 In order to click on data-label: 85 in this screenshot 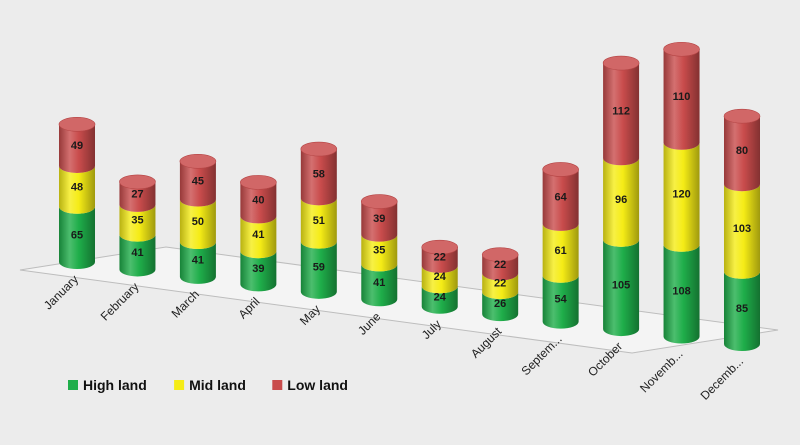, I will do `click(742, 309)`.